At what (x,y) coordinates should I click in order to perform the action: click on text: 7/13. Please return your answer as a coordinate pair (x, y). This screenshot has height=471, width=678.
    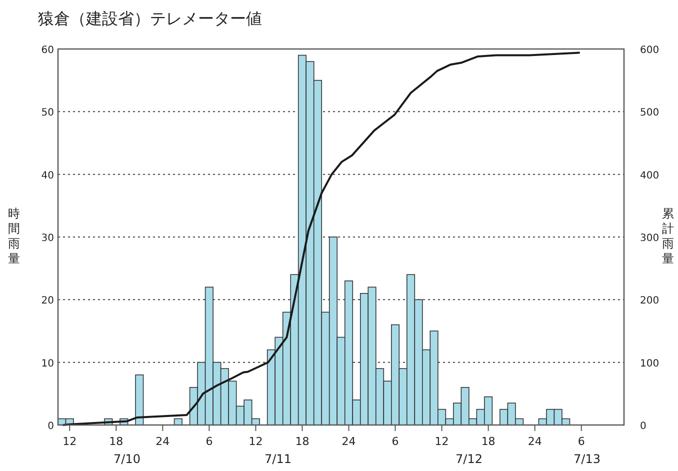
    Looking at the image, I should click on (587, 459).